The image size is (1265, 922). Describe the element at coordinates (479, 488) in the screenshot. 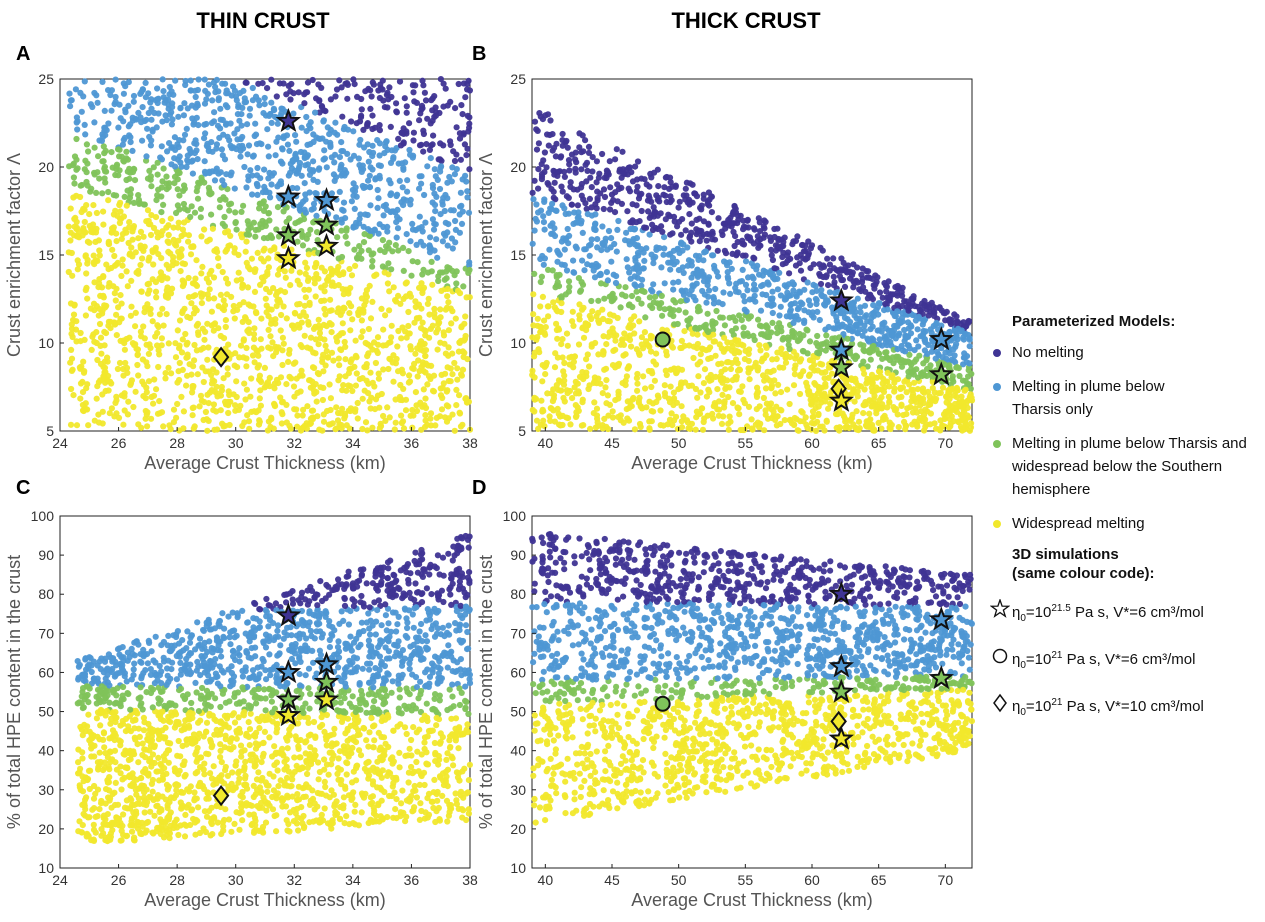

I see `panel-label-d: D` at that location.